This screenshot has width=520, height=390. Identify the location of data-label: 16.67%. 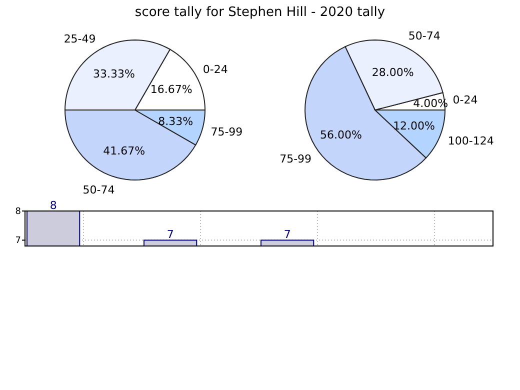
(171, 89).